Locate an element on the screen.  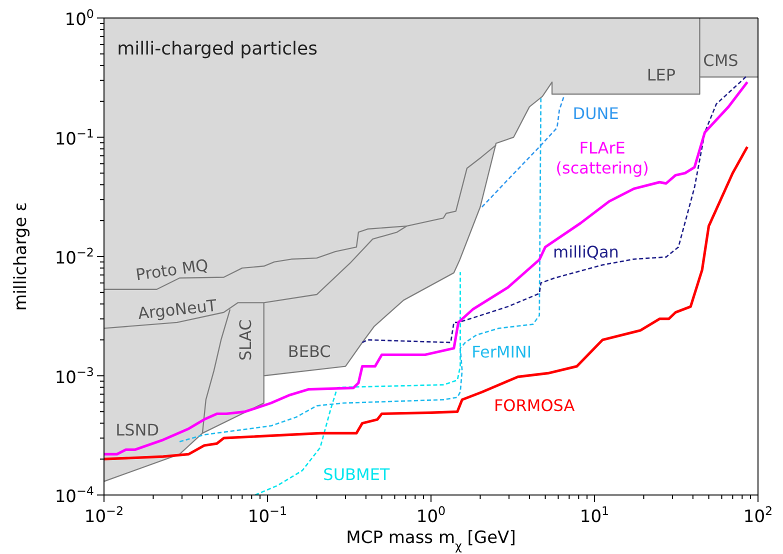
y-tick-label: 10$^{0}$ is located at coordinates (79, 18).